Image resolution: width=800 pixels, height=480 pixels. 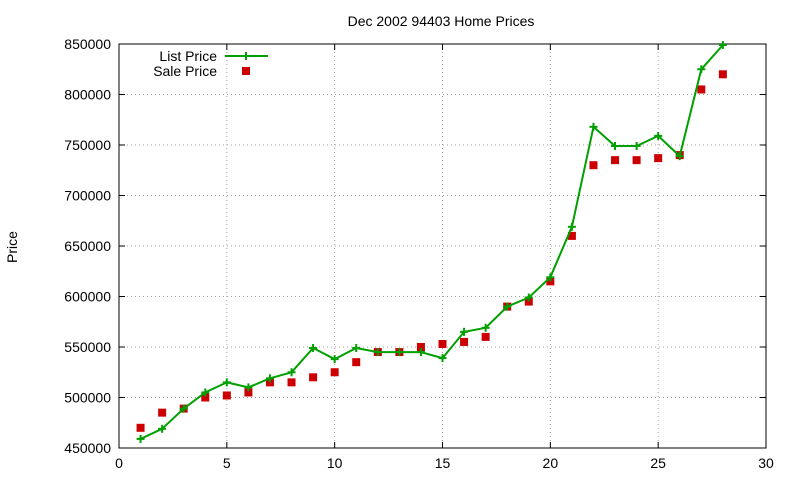 What do you see at coordinates (185, 71) in the screenshot?
I see `legend-label-sale-price: Sale Price` at bounding box center [185, 71].